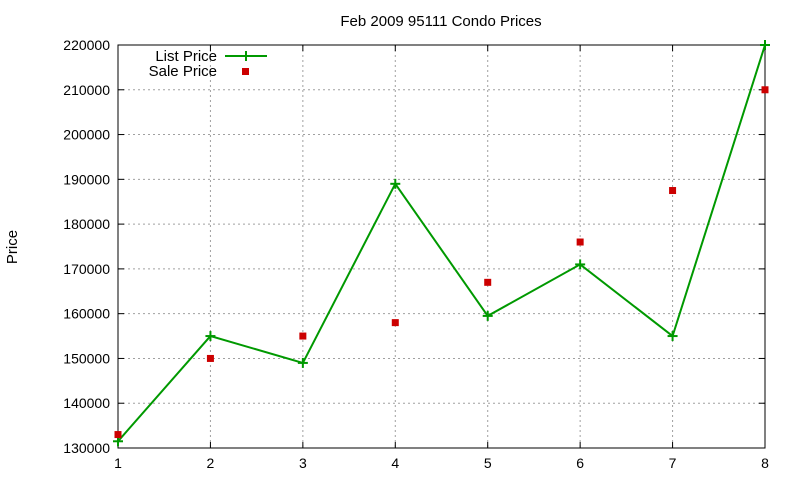 The image size is (800, 480). What do you see at coordinates (86, 179) in the screenshot?
I see `y-tick-label: 190000` at bounding box center [86, 179].